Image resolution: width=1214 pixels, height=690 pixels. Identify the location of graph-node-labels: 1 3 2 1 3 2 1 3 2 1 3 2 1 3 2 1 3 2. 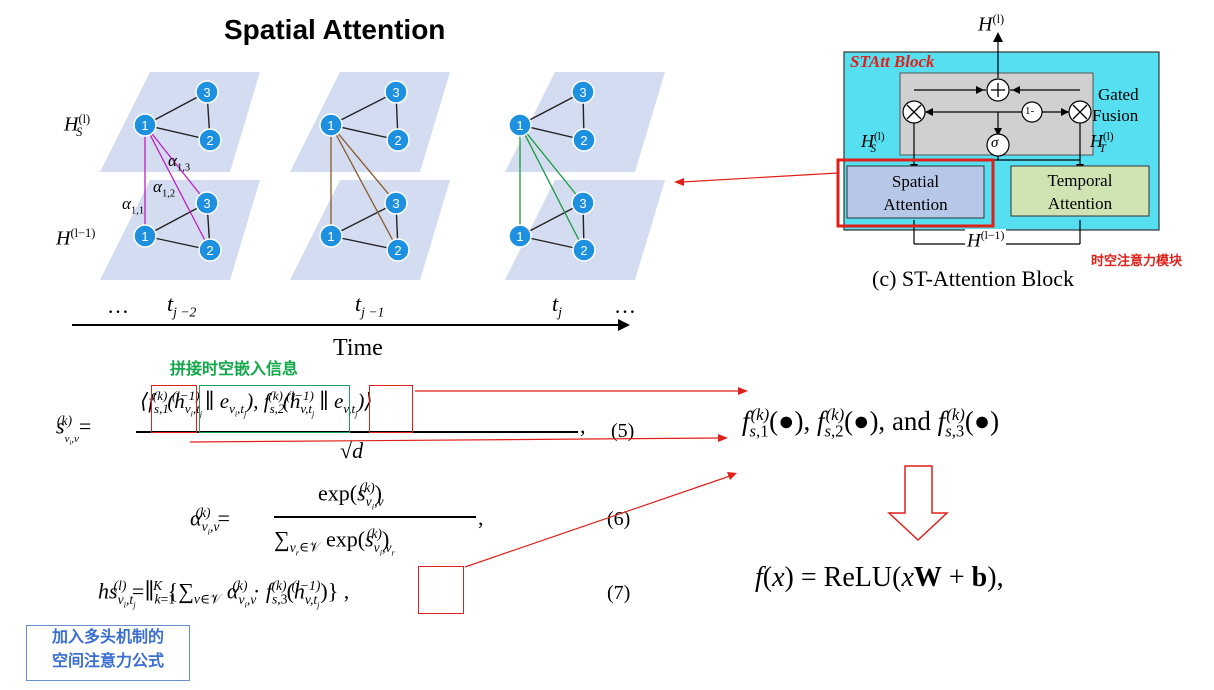
(364, 171).